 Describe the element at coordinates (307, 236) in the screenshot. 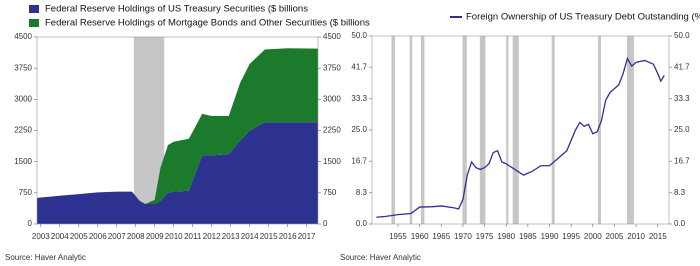

I see `x-tick-label: 2017` at that location.